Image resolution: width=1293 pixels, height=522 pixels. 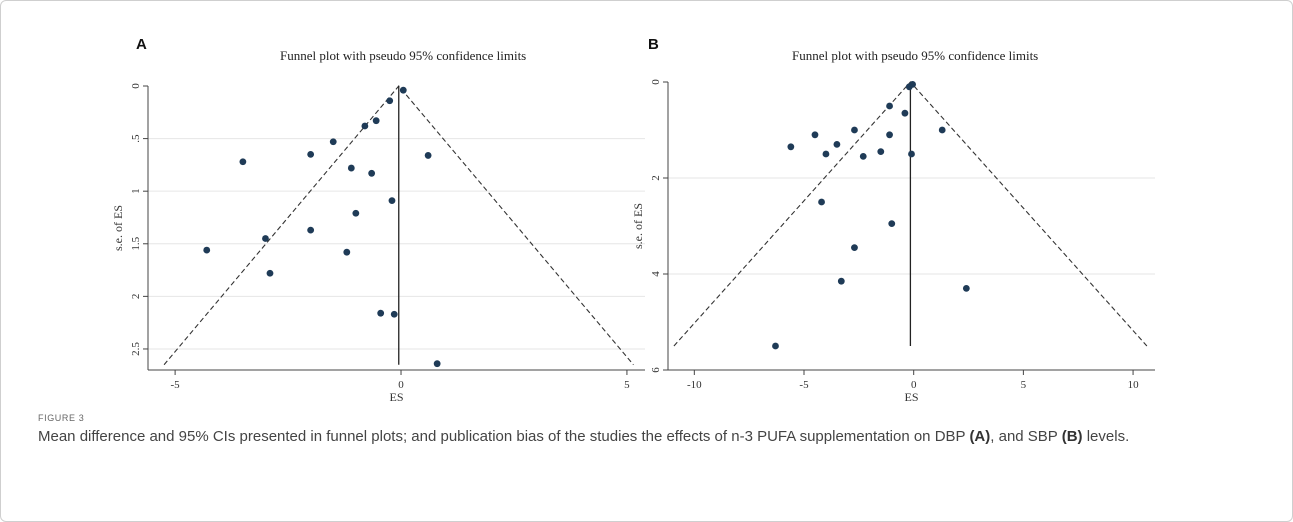 I want to click on y-tick-label: 1, so click(x=136, y=191).